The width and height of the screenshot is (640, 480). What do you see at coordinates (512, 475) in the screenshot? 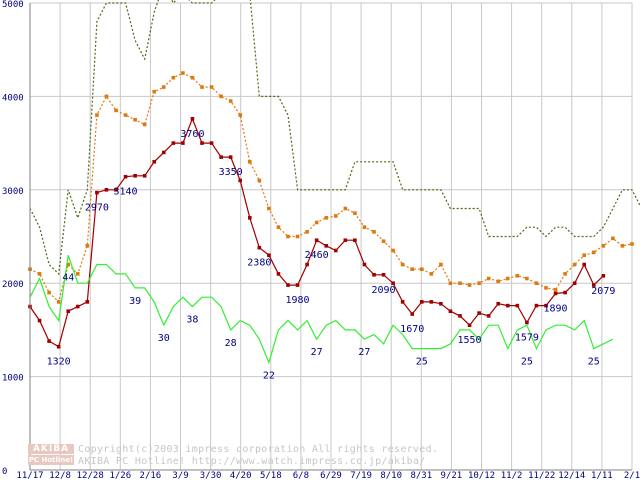
I see `x-tick-label: 11/2` at bounding box center [512, 475].